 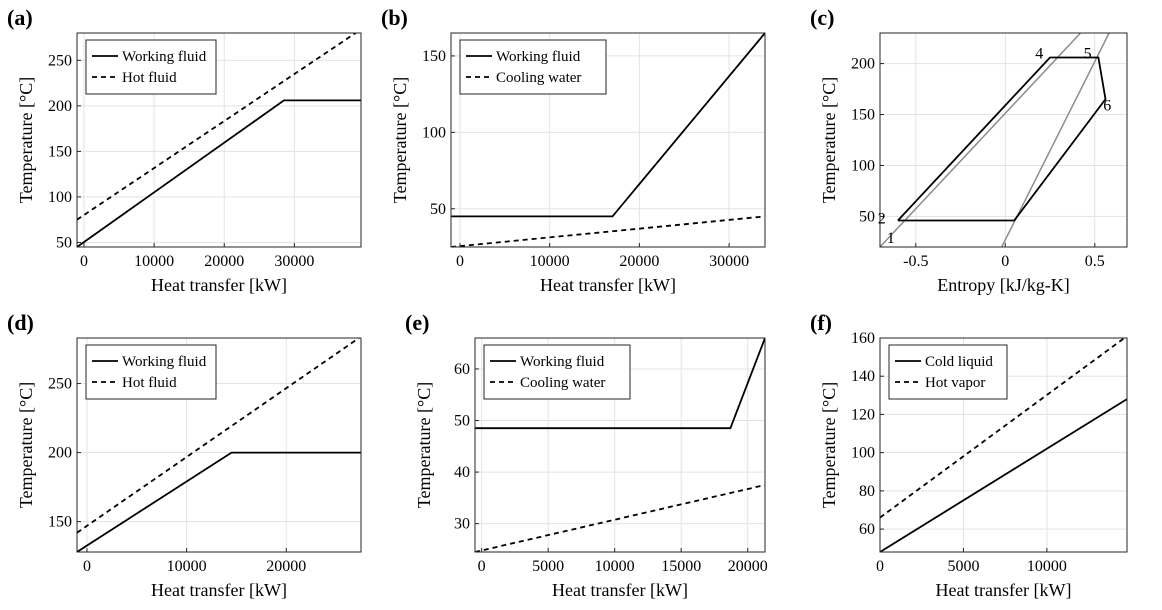 What do you see at coordinates (863, 376) in the screenshot?
I see `y-tick-label: 140` at bounding box center [863, 376].